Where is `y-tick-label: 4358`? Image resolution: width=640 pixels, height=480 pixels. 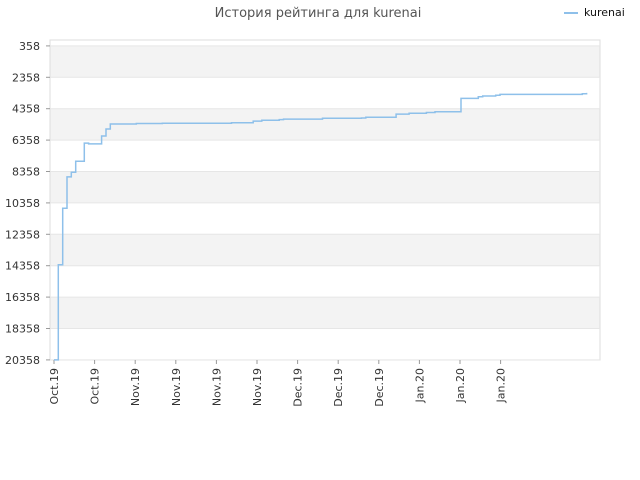 y-tick-label: 4358 is located at coordinates (26, 109).